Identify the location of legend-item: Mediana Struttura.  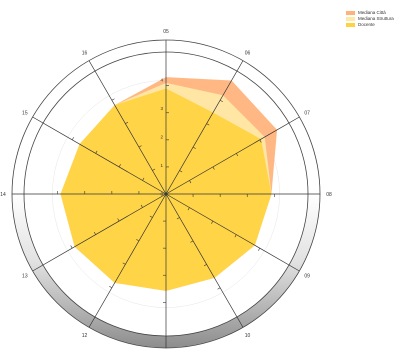
(370, 19).